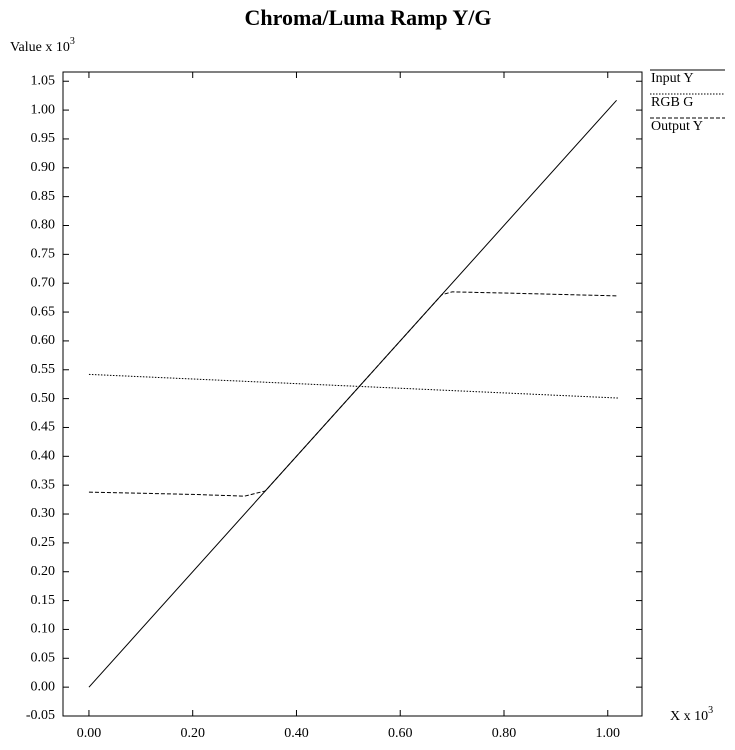 This screenshot has width=735, height=750. I want to click on y-label-text: Value x 10, so click(40, 47).